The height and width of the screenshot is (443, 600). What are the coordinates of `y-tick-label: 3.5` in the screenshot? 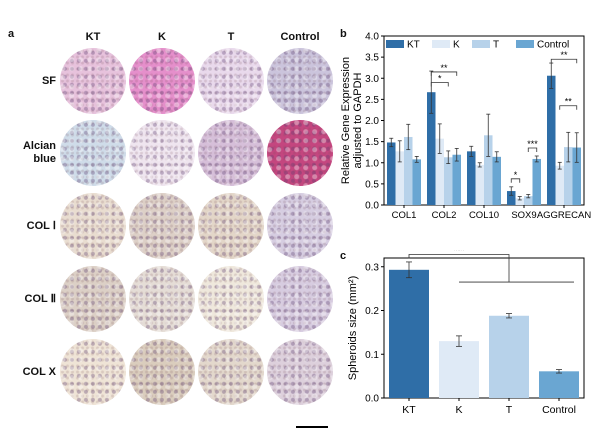 It's located at (372, 58).